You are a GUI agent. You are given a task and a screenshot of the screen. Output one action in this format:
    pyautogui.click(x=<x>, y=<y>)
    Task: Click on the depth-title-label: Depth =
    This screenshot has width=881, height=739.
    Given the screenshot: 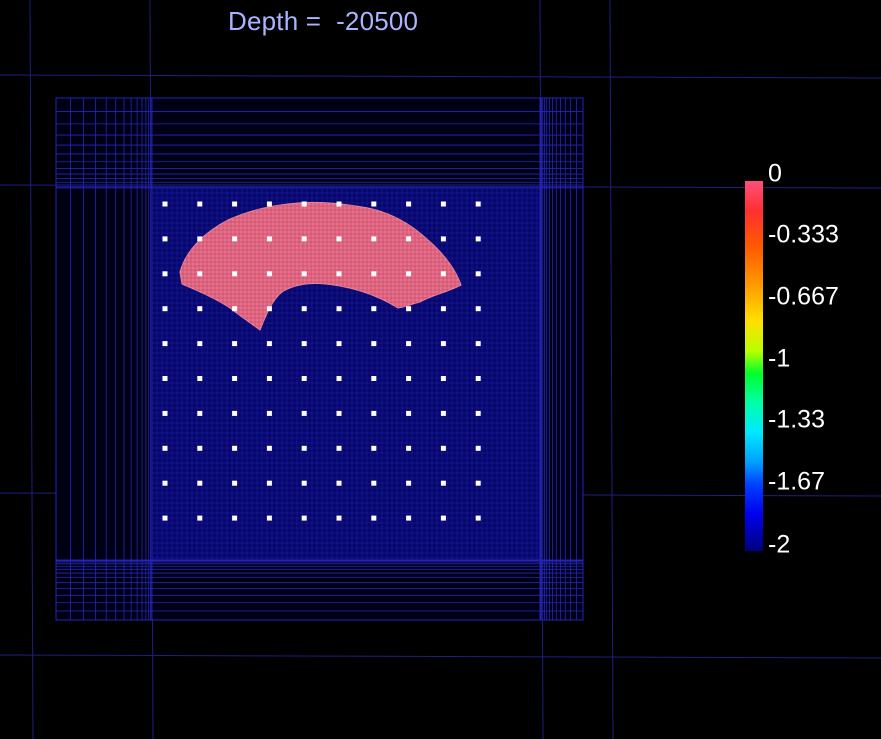 What is the action you would take?
    pyautogui.click(x=278, y=21)
    